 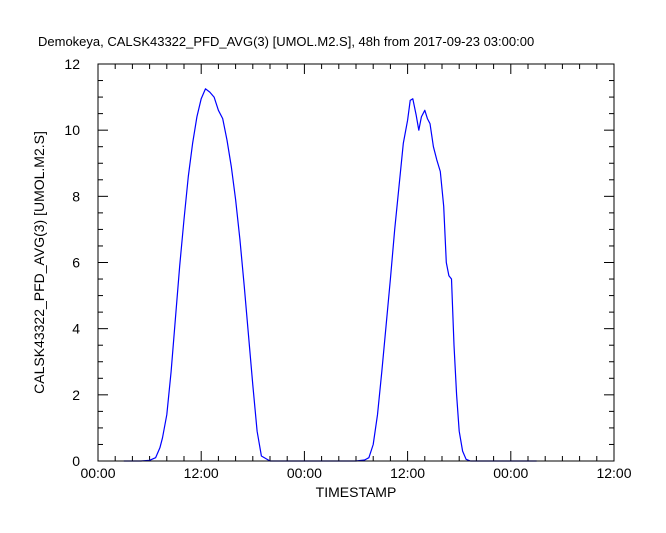 I want to click on y-tick-label: 4, so click(x=76, y=329).